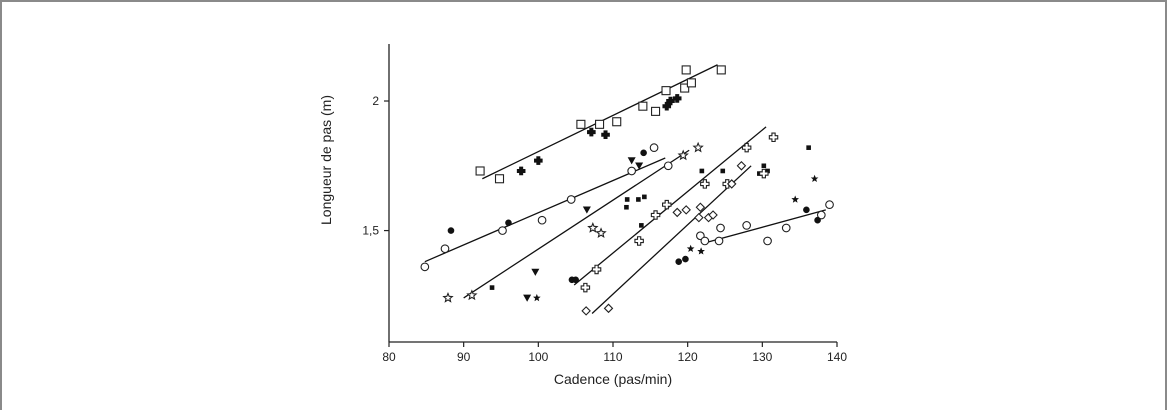 The image size is (1167, 410). What do you see at coordinates (688, 357) in the screenshot?
I see `x-tick-label: 120` at bounding box center [688, 357].